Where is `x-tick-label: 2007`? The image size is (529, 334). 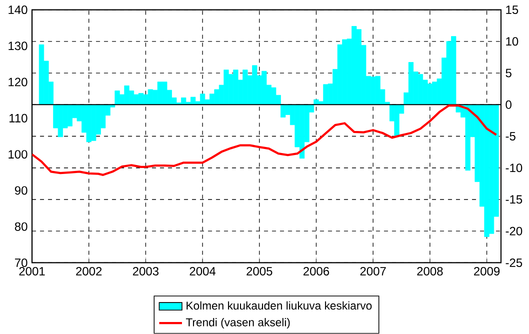
x-tick-label: 2007 is located at coordinates (373, 271).